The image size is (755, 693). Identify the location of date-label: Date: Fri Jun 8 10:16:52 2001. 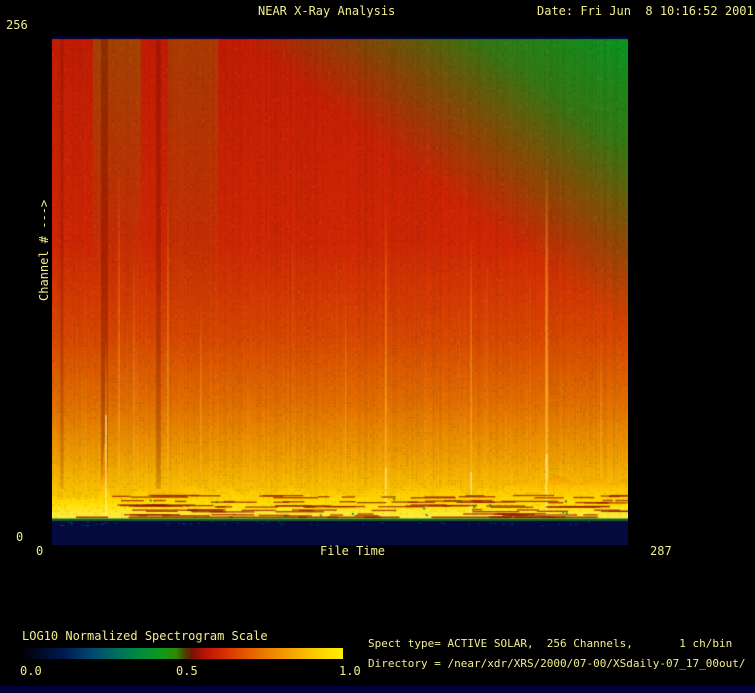
(645, 11).